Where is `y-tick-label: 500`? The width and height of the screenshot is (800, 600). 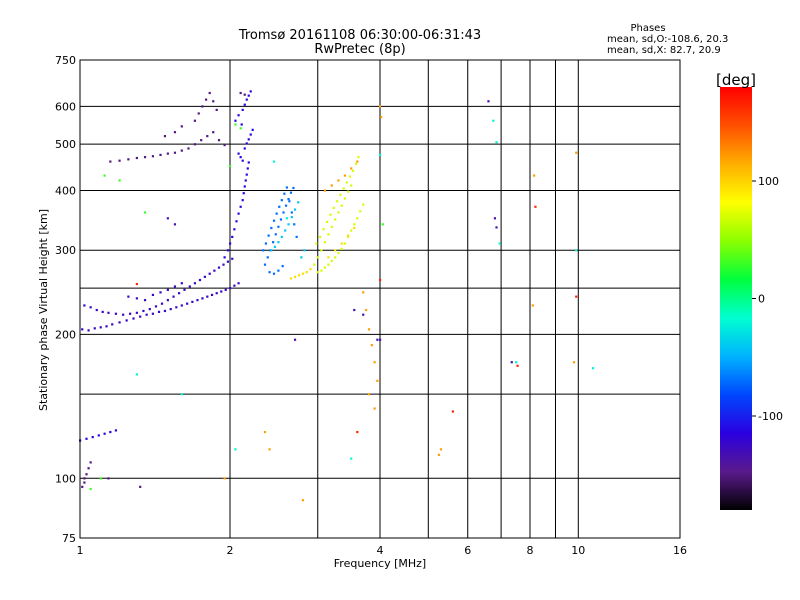 y-tick-label: 500 is located at coordinates (65, 144).